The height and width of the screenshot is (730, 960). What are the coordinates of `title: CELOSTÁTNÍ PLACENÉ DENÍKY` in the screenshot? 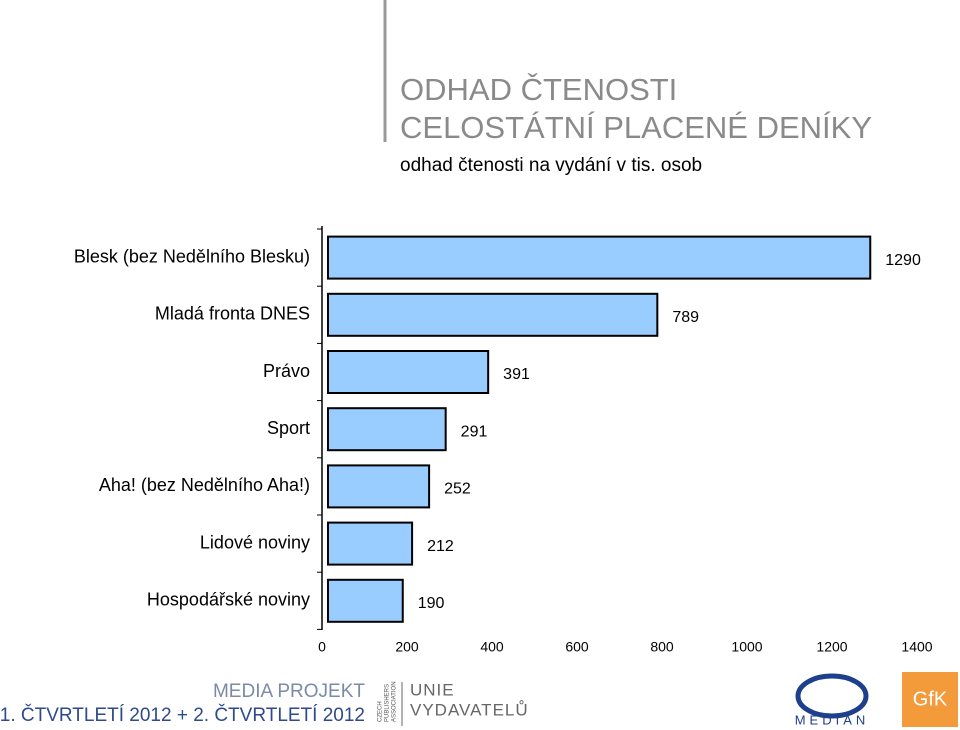 It's located at (636, 127).